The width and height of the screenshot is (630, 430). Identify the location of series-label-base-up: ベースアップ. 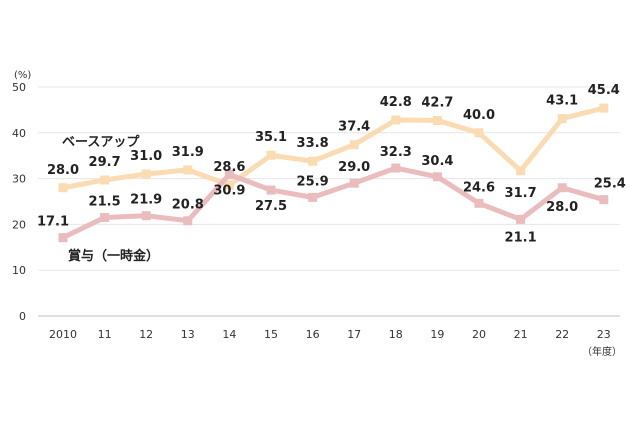
(101, 142).